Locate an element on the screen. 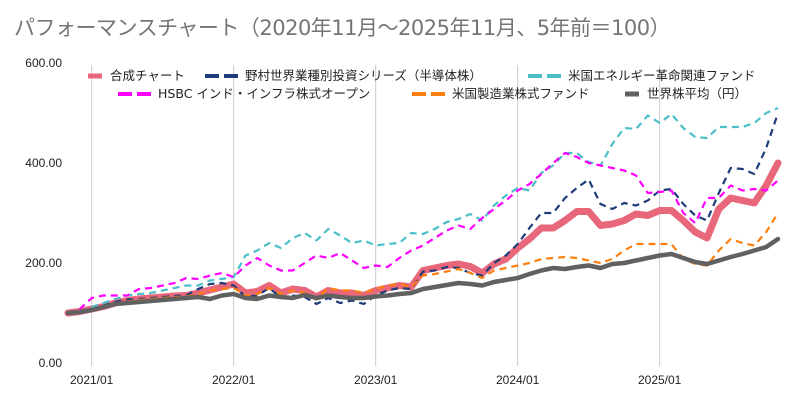 This screenshot has height=405, width=800. legend-item: HSBC インド・インフラ株式オープン is located at coordinates (244, 93).